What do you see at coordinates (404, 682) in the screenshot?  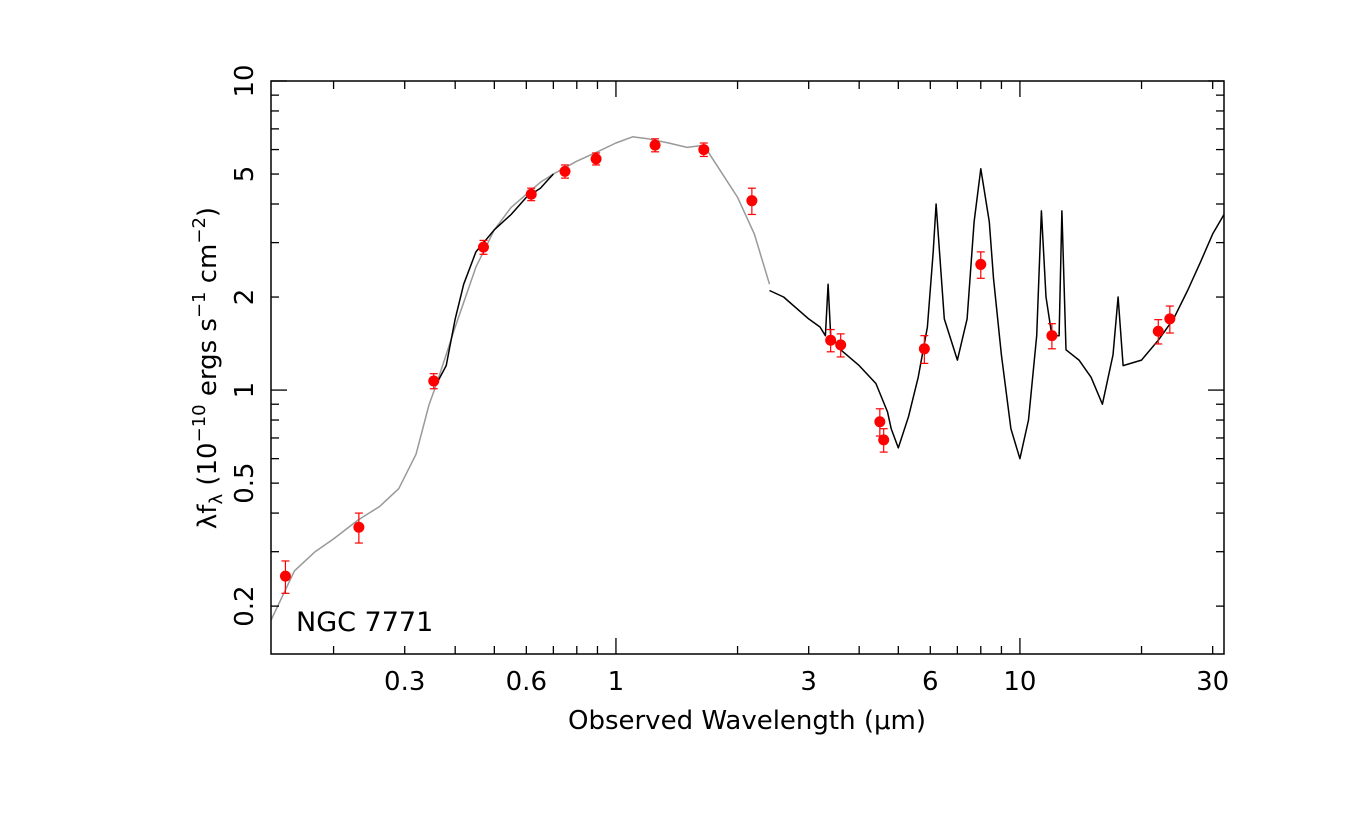 I see `x-tick-label: 0.3` at bounding box center [404, 682].